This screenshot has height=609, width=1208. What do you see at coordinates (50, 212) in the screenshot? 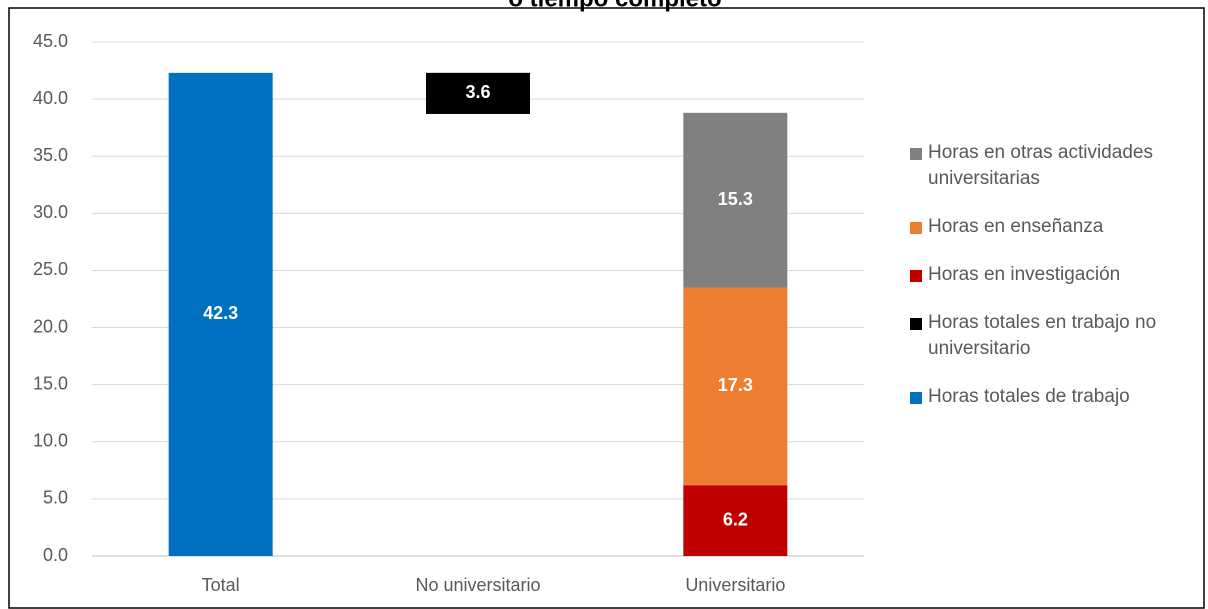
I see `y-tick-label: 30.0` at bounding box center [50, 212].